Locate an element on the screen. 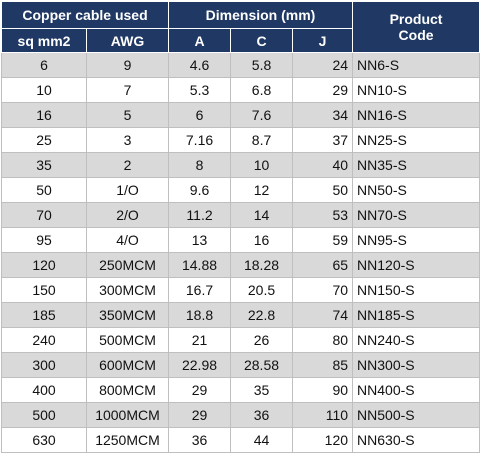 The image size is (480, 454). table-cell: NN300-S is located at coordinates (416, 365).